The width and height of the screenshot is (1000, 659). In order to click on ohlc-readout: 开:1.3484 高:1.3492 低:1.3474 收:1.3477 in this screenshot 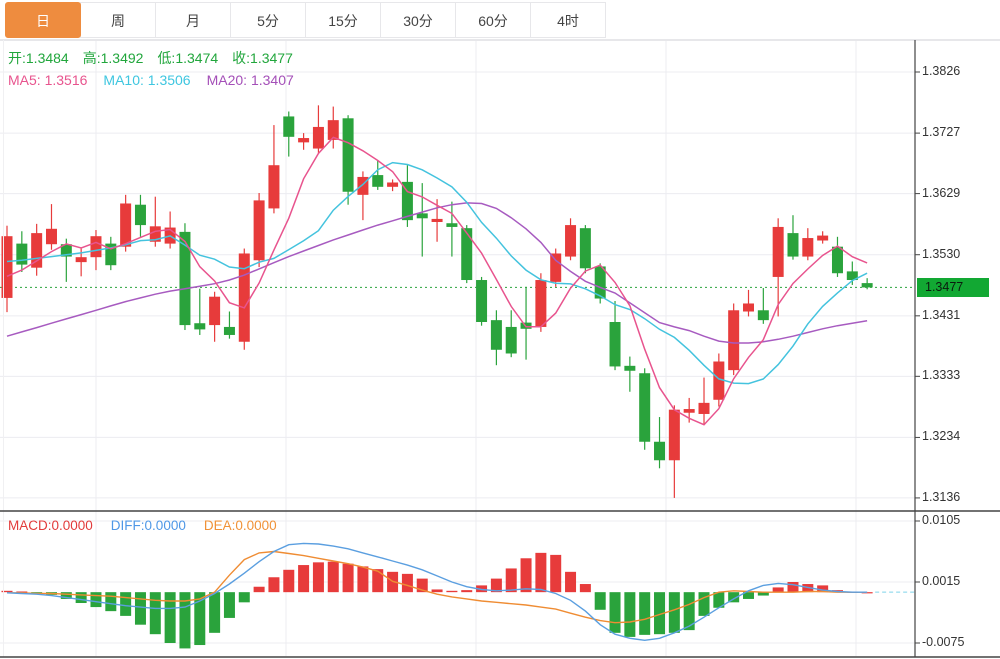, I will do `click(157, 58)`.